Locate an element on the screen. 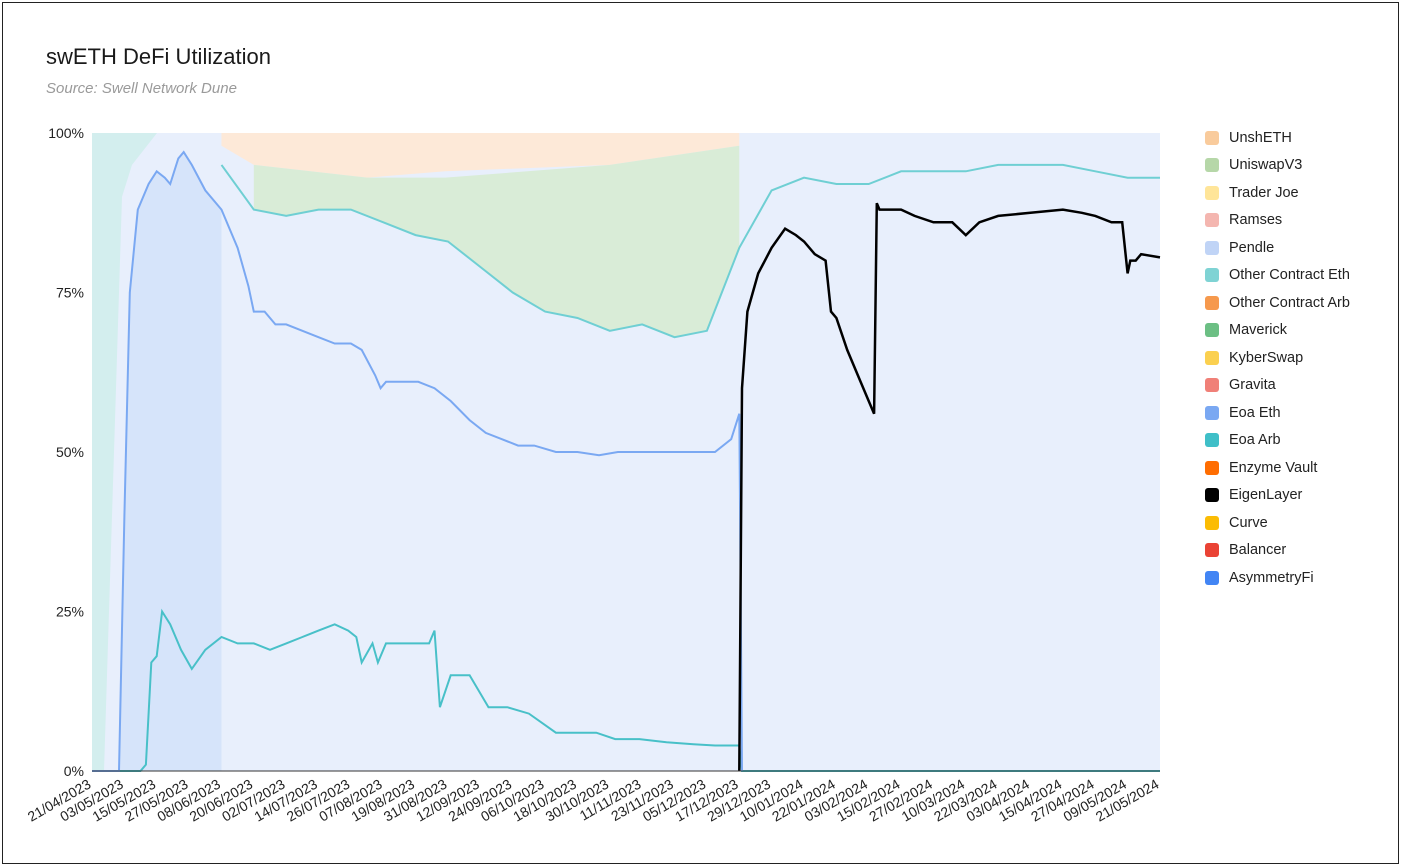 This screenshot has width=1403, height=868. legend-label: Curve is located at coordinates (1248, 522).